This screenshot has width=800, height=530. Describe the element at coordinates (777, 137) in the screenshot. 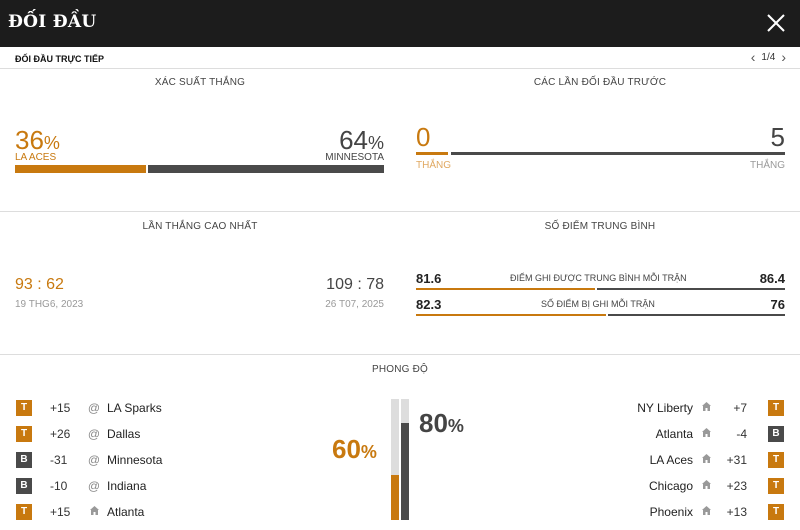

I see `away-prev-wins: 5` at that location.